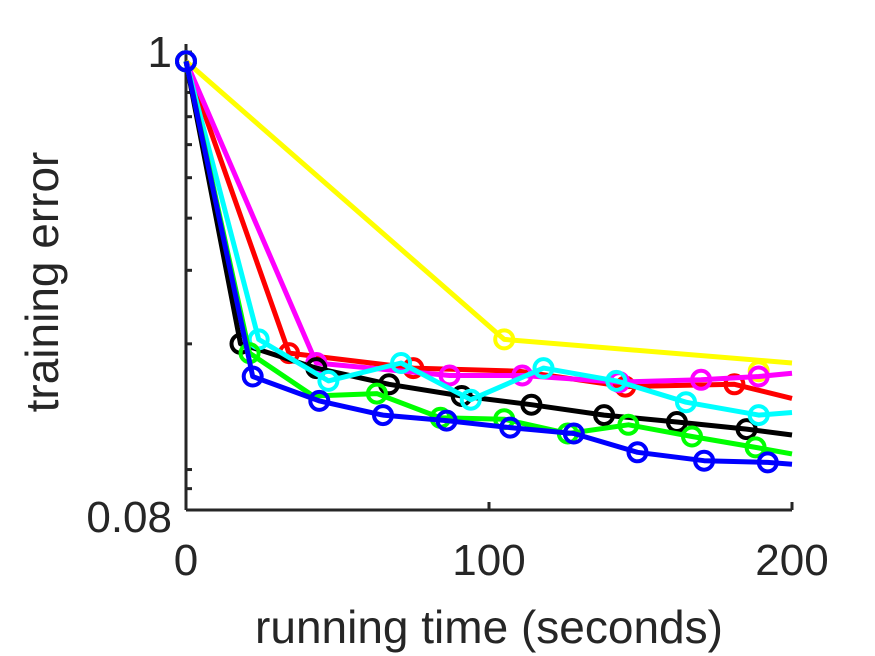 The width and height of the screenshot is (875, 656). What do you see at coordinates (488, 560) in the screenshot?
I see `x-tick-label-100: 100` at bounding box center [488, 560].